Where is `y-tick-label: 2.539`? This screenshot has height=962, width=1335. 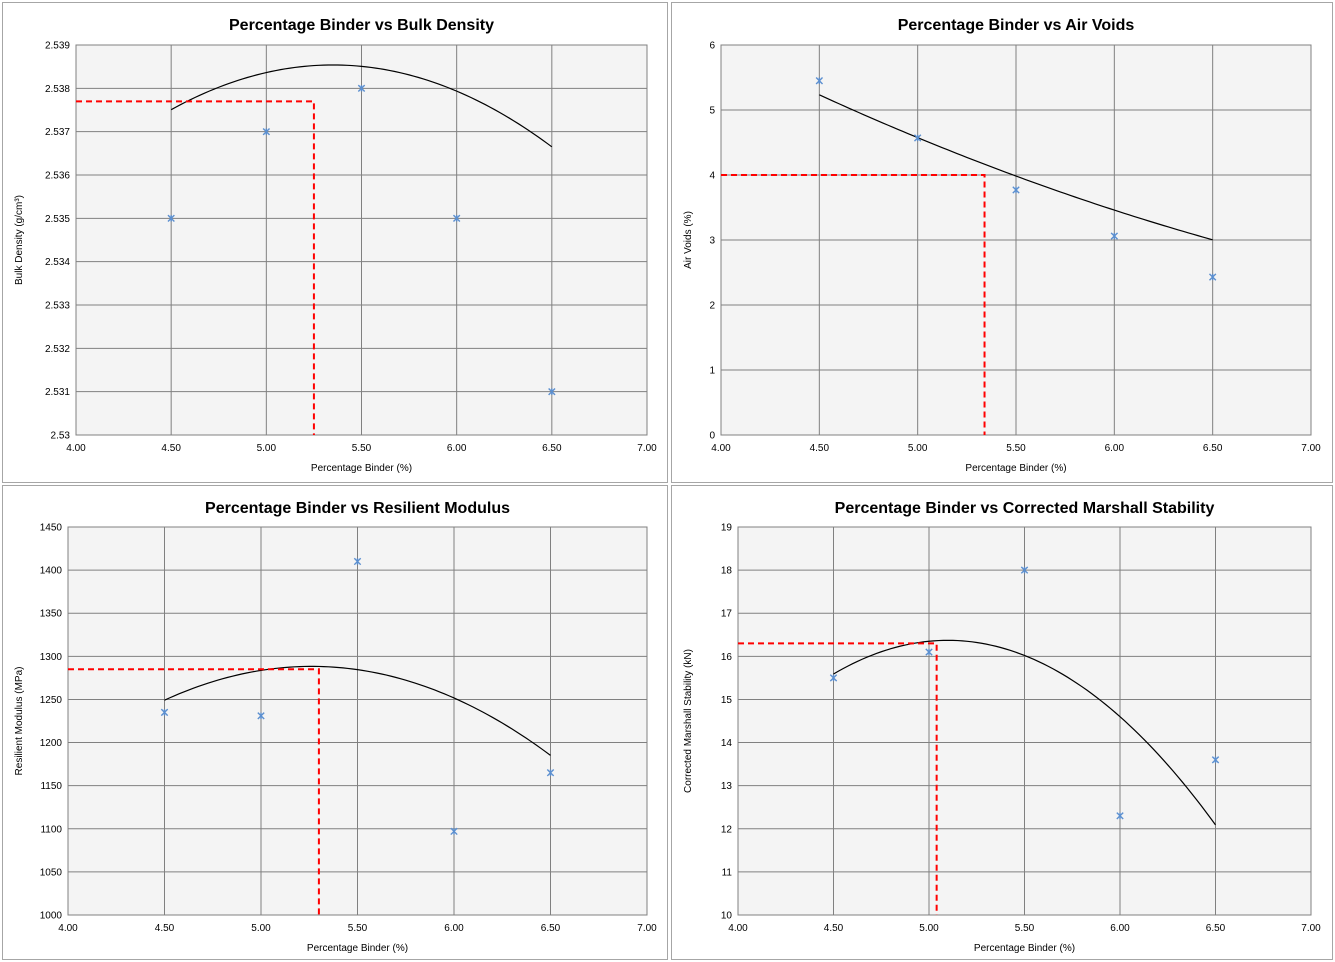
y-tick-label: 2.539 is located at coordinates (57, 46).